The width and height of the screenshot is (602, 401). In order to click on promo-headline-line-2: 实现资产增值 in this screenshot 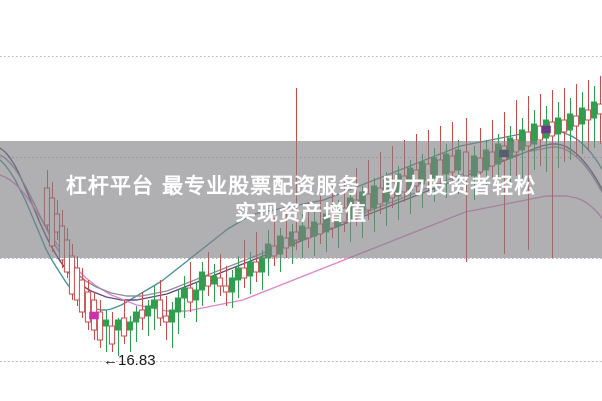, I will do `click(301, 212)`.